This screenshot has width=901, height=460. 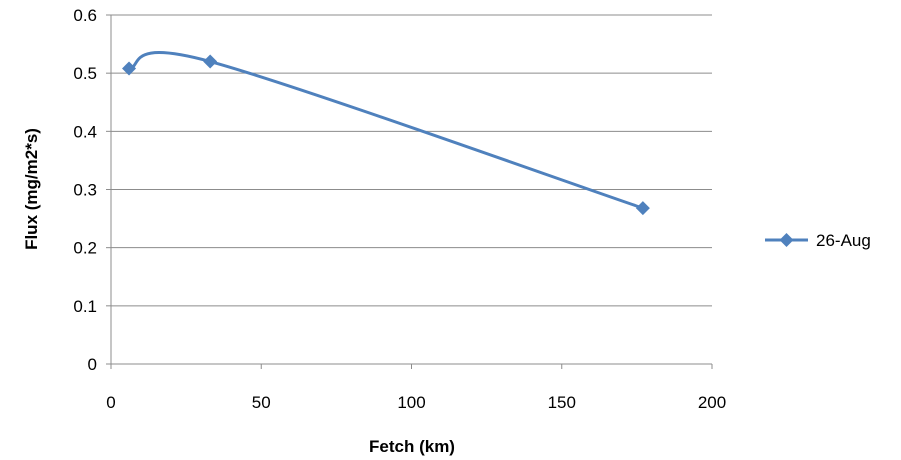 I want to click on x-tick-label: 50, so click(x=261, y=402).